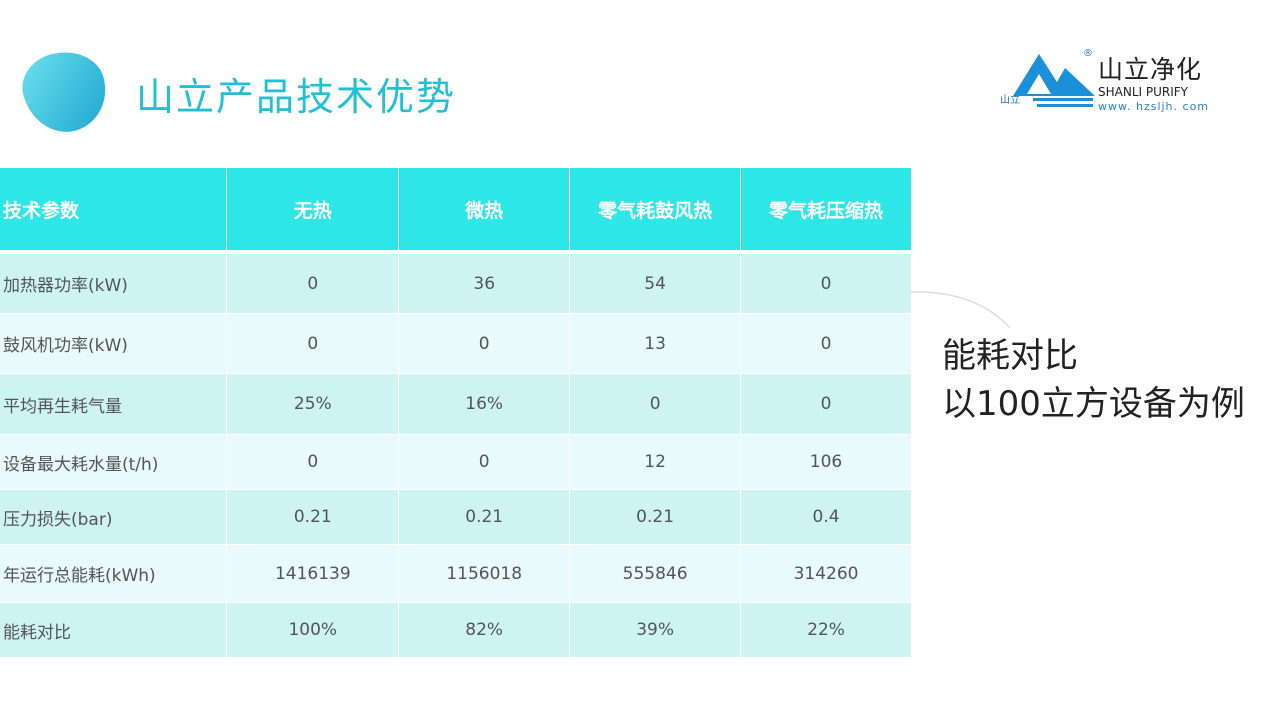  I want to click on header-cell: 零气耗鼓风热, so click(655, 211).